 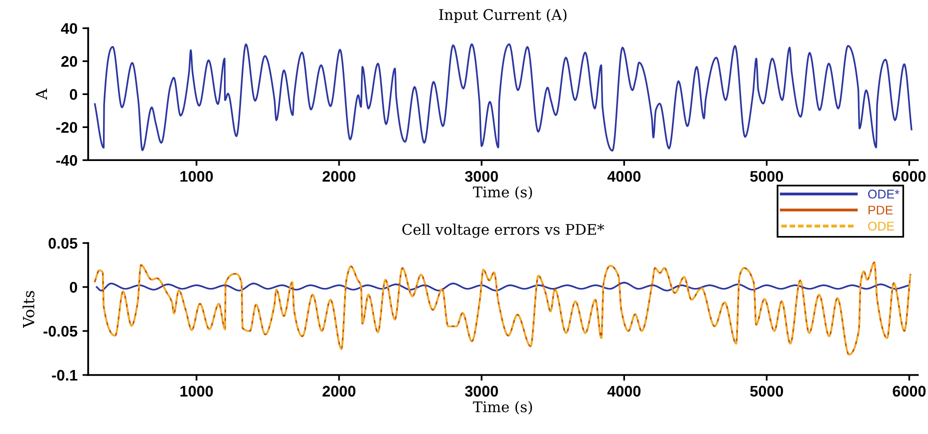 What do you see at coordinates (41, 94) in the screenshot?
I see `y-axis-title: A` at bounding box center [41, 94].